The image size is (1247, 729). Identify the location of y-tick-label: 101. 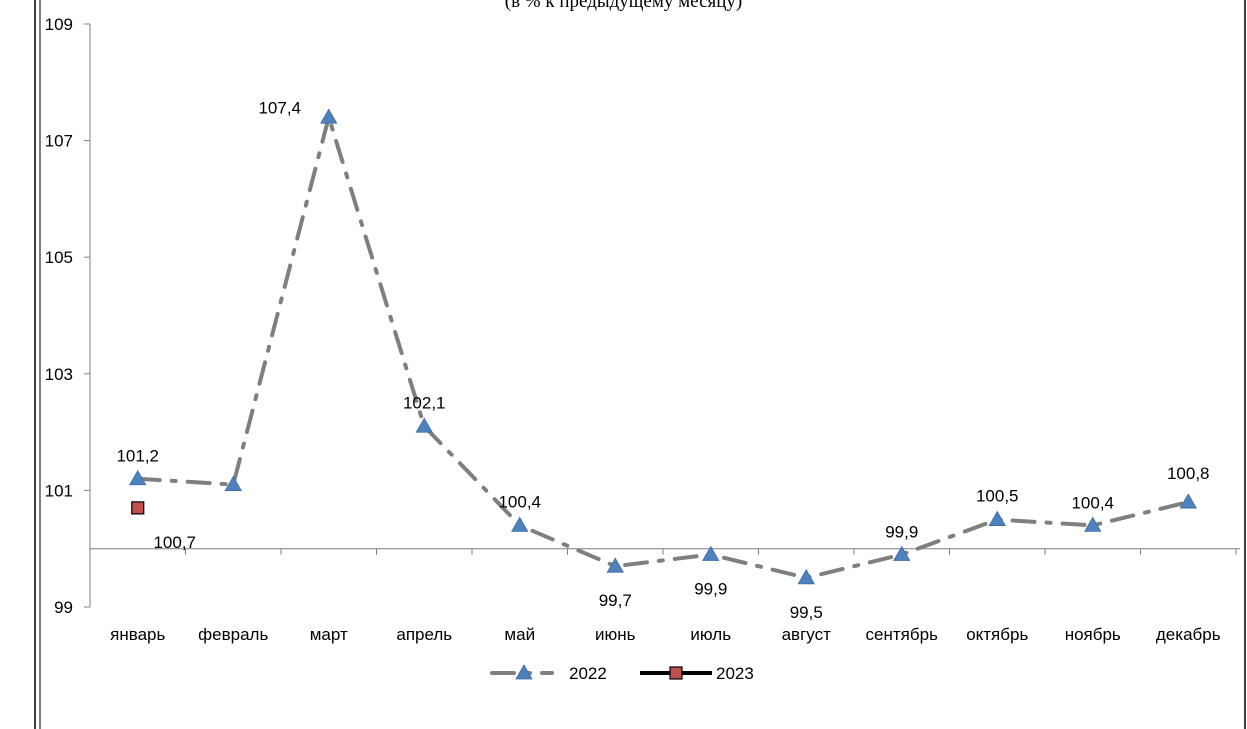
(59, 490).